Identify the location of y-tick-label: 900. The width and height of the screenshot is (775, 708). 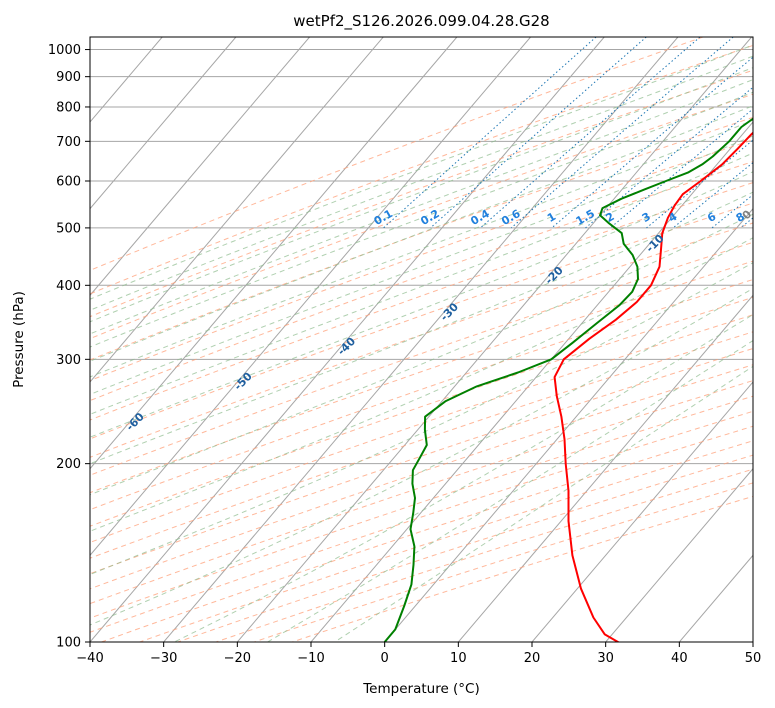
(68, 77).